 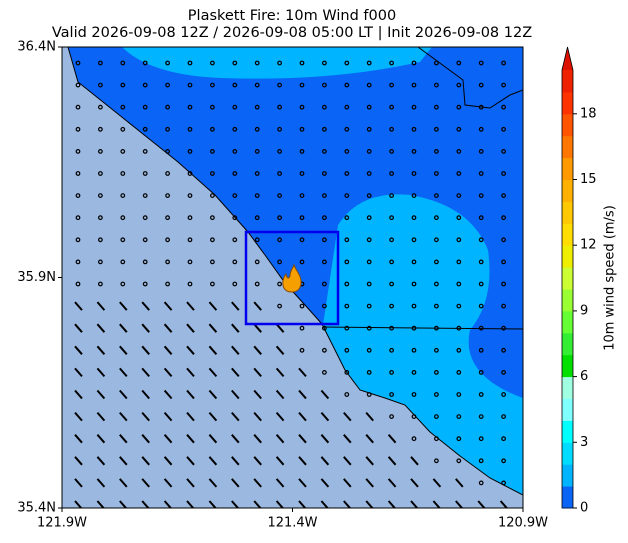 I want to click on fire-icon, so click(x=292, y=278).